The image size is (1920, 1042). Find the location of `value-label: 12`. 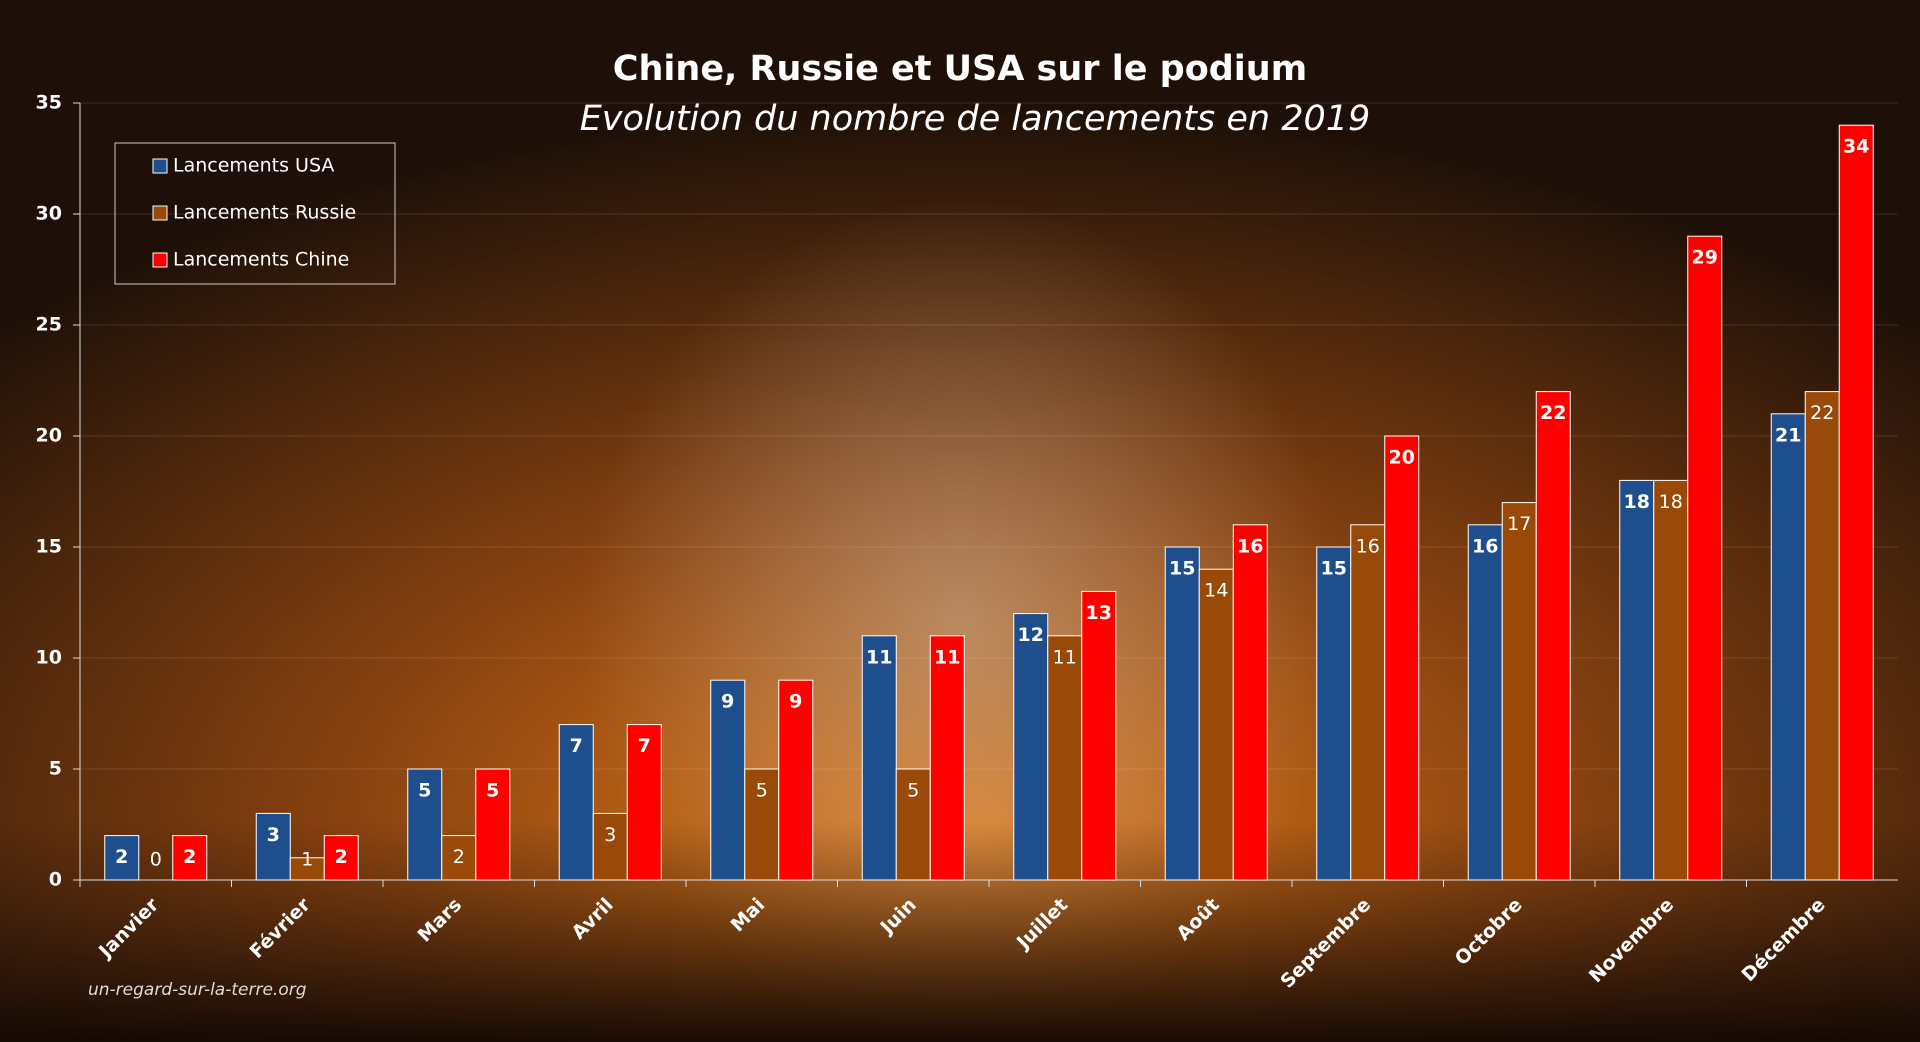

value-label: 12 is located at coordinates (1031, 635).